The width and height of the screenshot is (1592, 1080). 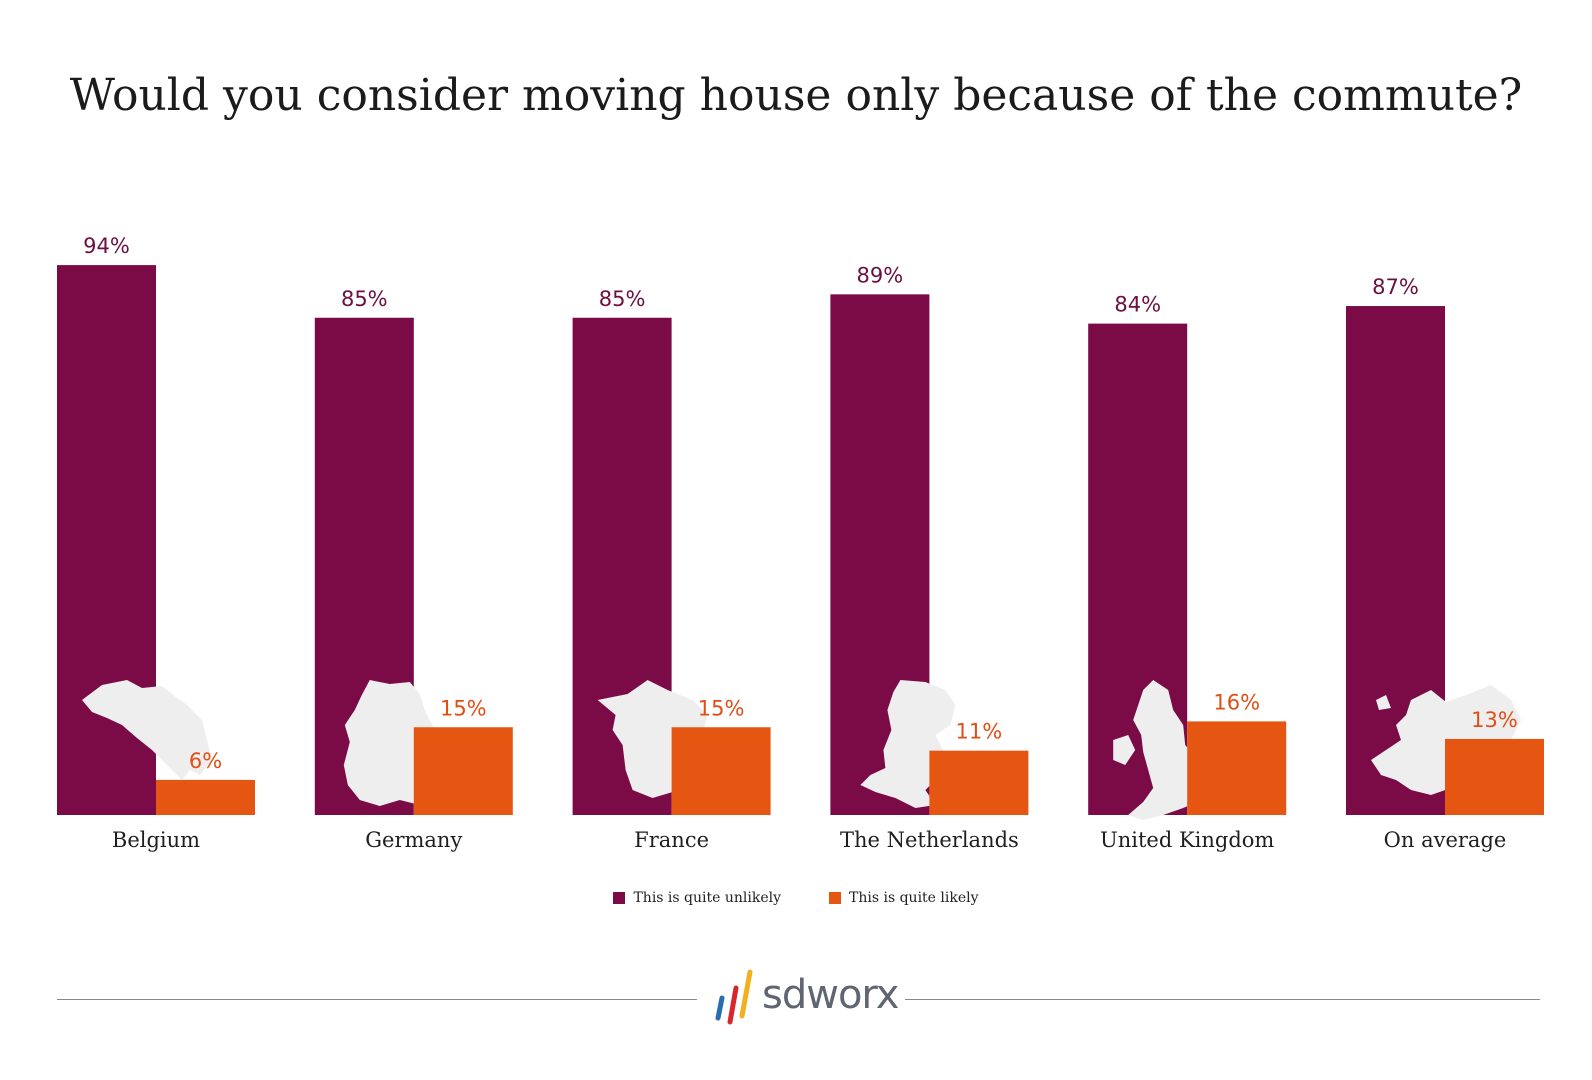 I want to click on sdworx-logo: sdworx, so click(x=804, y=995).